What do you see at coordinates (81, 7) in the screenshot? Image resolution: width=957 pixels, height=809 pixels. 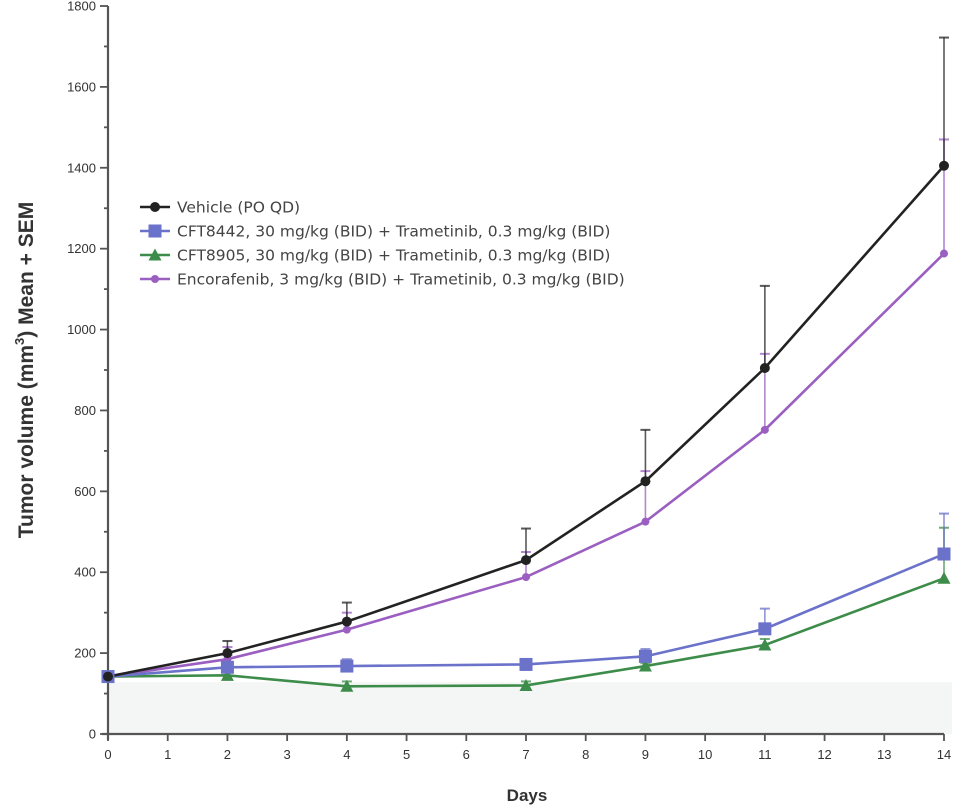 I see `y-tick-label: 1800` at bounding box center [81, 7].